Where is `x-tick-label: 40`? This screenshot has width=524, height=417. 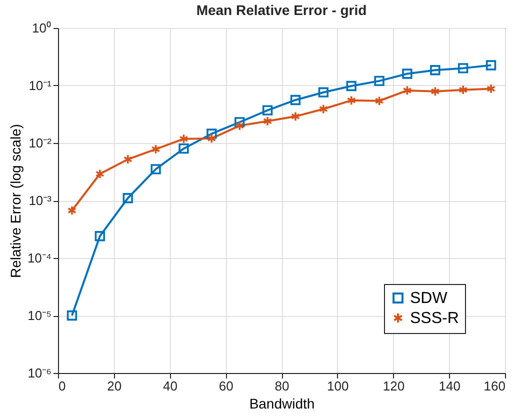 x-tick-label: 40 is located at coordinates (170, 386).